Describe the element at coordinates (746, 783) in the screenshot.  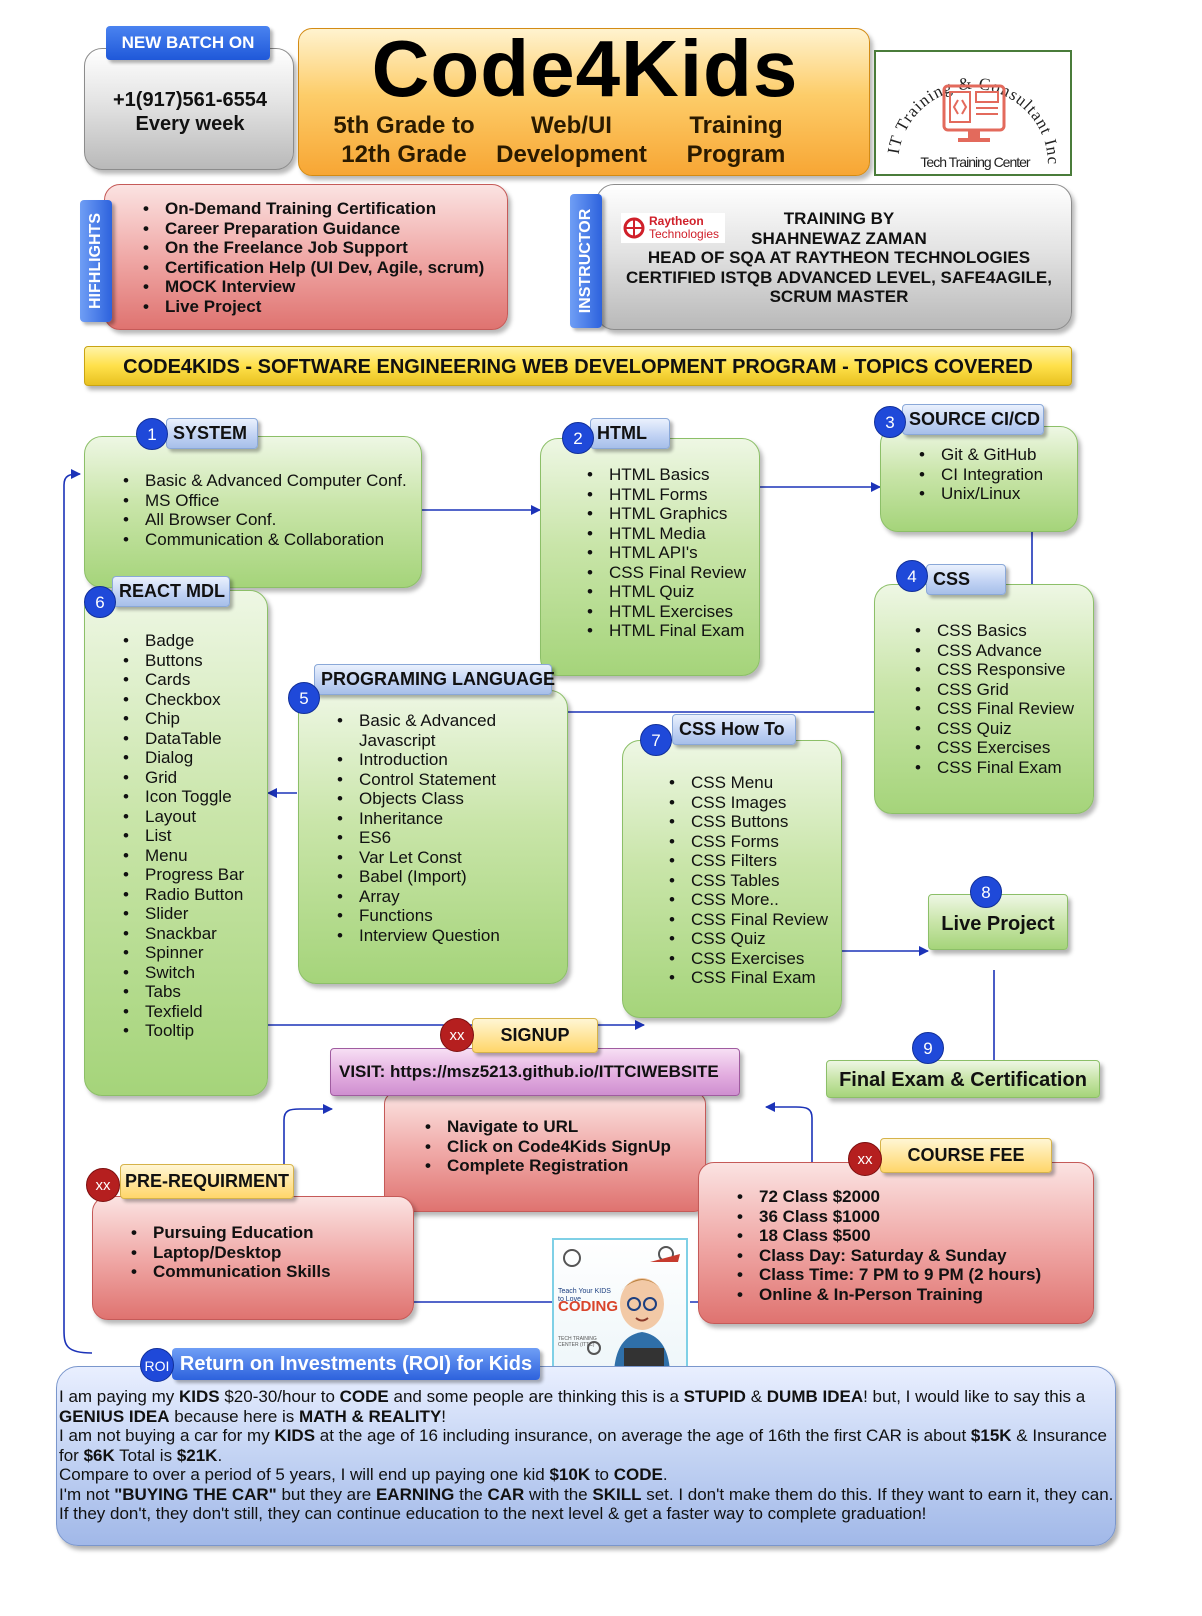
I see `list-item: CSS Menu` at that location.